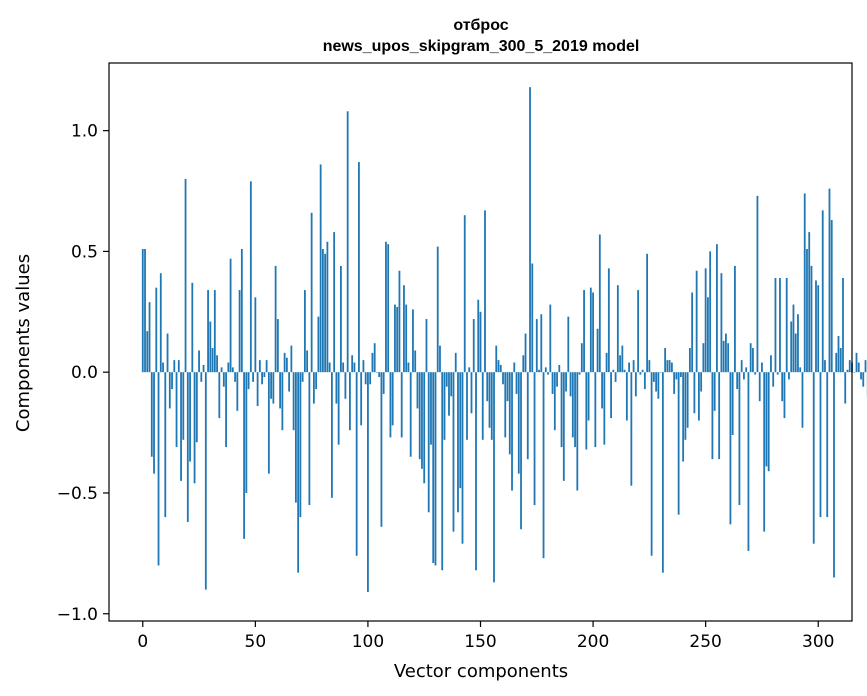 Image resolution: width=867 pixels, height=696 pixels. What do you see at coordinates (84, 252) in the screenshot?
I see `y-tick-label: 0.5` at bounding box center [84, 252].